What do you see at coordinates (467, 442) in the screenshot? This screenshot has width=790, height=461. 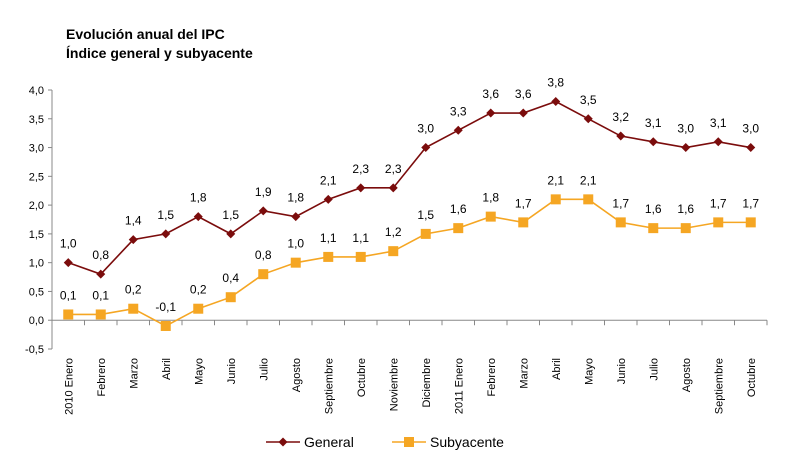 I see `legend-label: Subyacente` at bounding box center [467, 442].